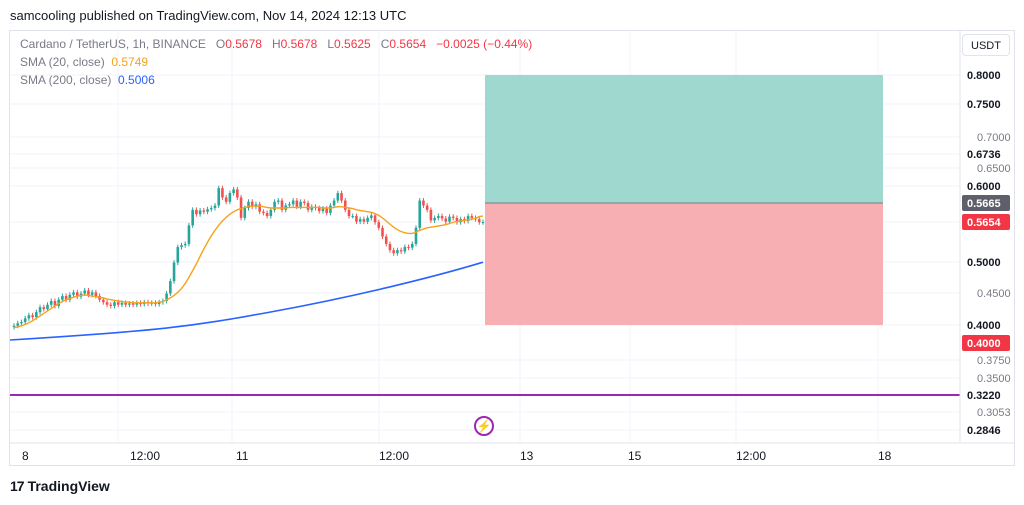  Describe the element at coordinates (684, 139) in the screenshot. I see `profit-zone` at that location.